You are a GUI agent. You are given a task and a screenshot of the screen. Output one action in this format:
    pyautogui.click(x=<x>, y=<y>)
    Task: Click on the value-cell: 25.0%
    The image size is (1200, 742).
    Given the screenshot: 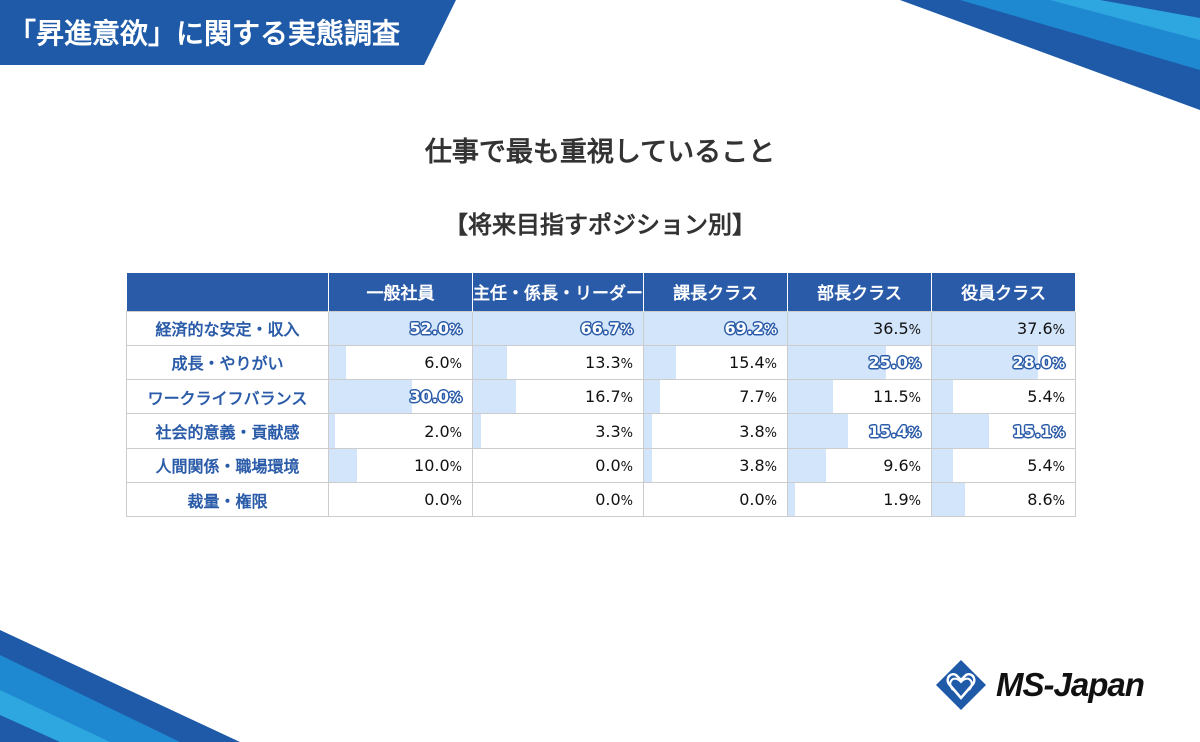 What is the action you would take?
    pyautogui.click(x=859, y=362)
    